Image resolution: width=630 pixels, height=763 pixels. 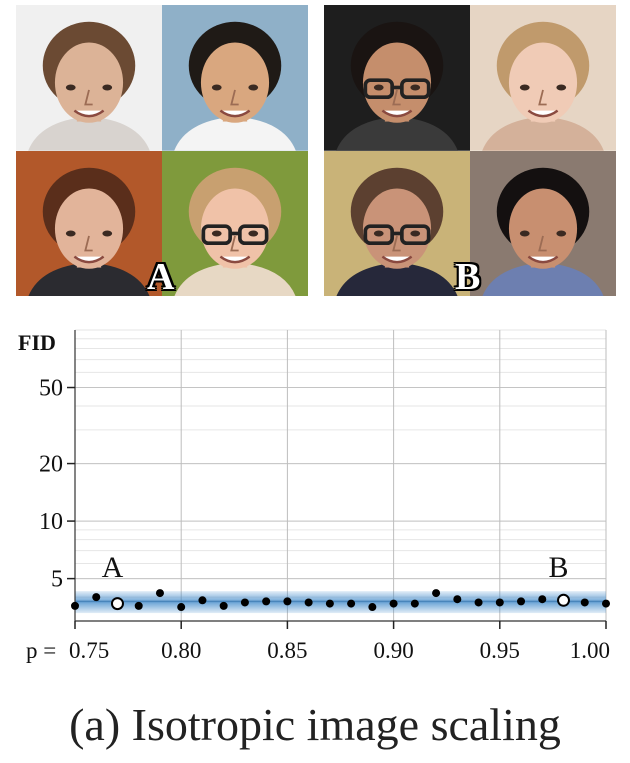 What do you see at coordinates (287, 650) in the screenshot?
I see `x-tick-label: 0.85` at bounding box center [287, 650].